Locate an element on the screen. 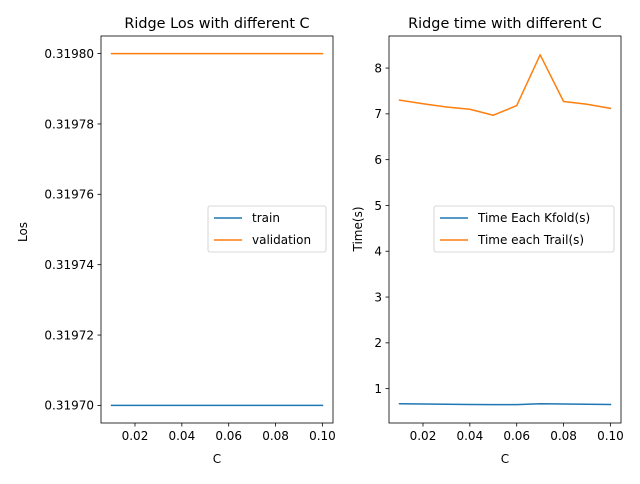 This screenshot has width=640, height=484. loss-chart-xlabel: C is located at coordinates (217, 459).